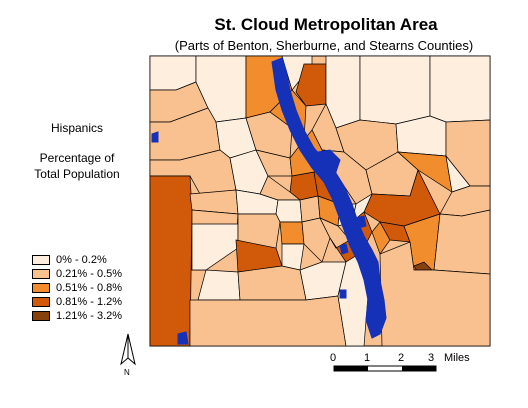 The height and width of the screenshot is (408, 528). I want to click on legend-subject: Hispanics, so click(77, 128).